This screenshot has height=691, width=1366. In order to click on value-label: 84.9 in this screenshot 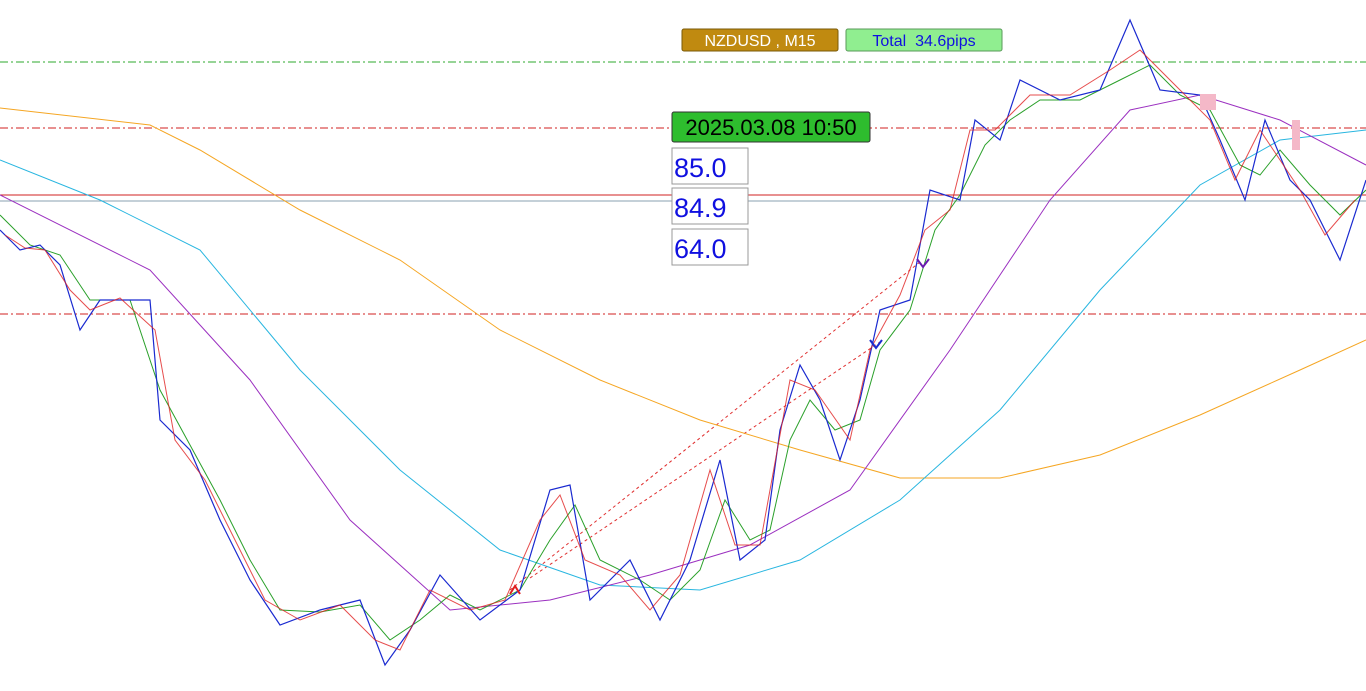, I will do `click(700, 208)`.